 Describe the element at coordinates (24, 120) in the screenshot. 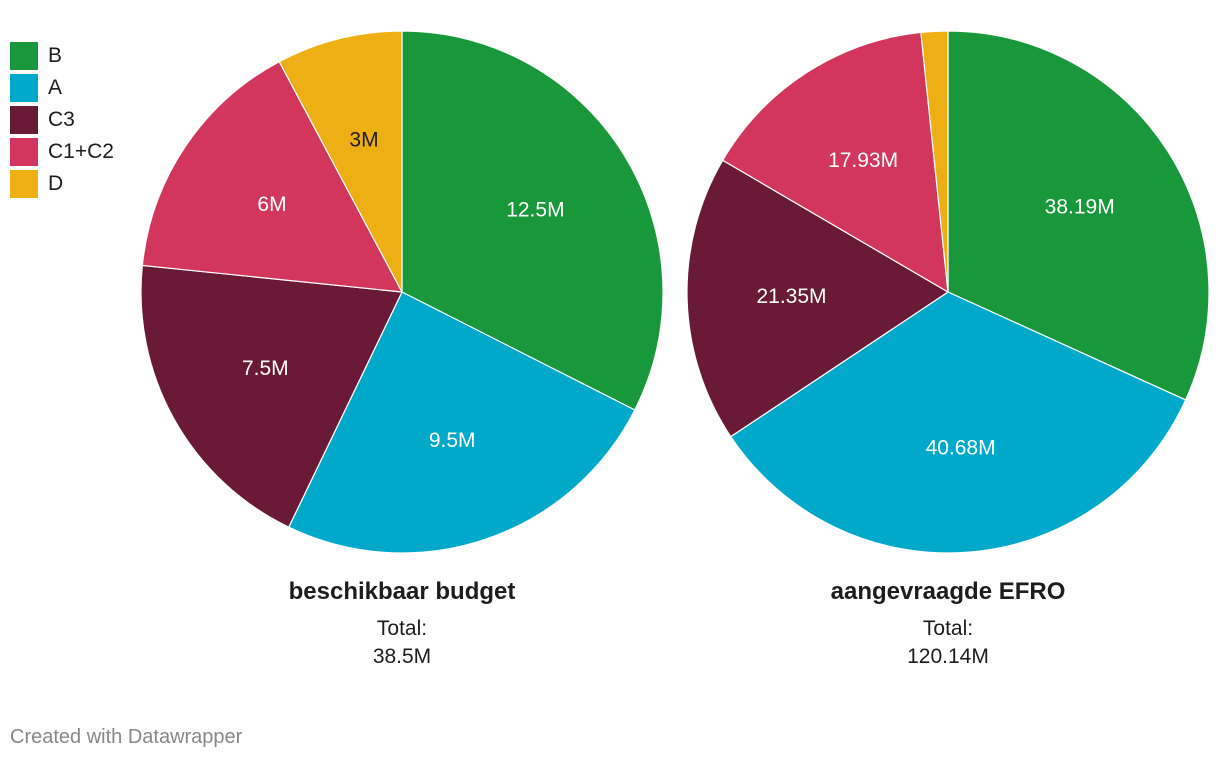

I see `legend-swatch-c3` at that location.